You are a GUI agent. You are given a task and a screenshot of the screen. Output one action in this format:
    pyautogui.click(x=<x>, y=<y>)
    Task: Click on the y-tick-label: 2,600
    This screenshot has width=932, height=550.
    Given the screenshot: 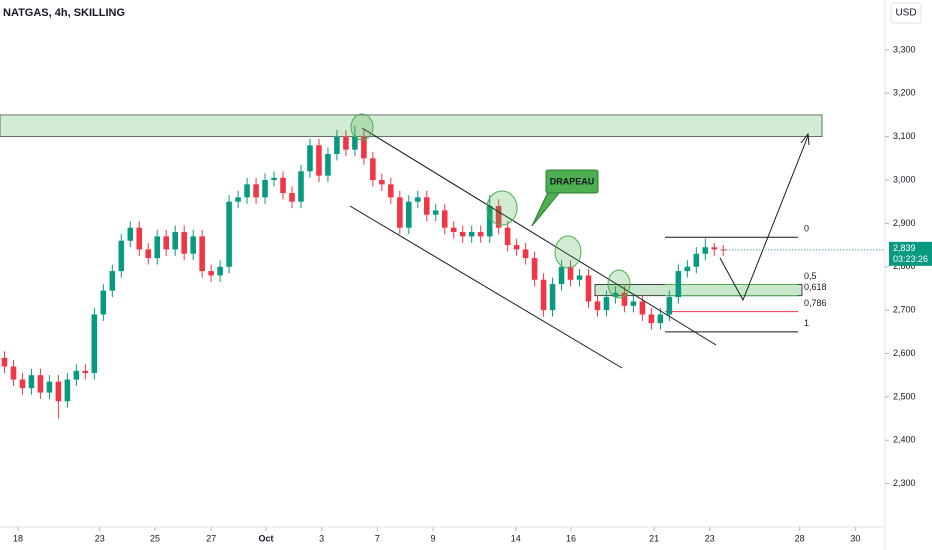 What is the action you would take?
    pyautogui.click(x=904, y=353)
    